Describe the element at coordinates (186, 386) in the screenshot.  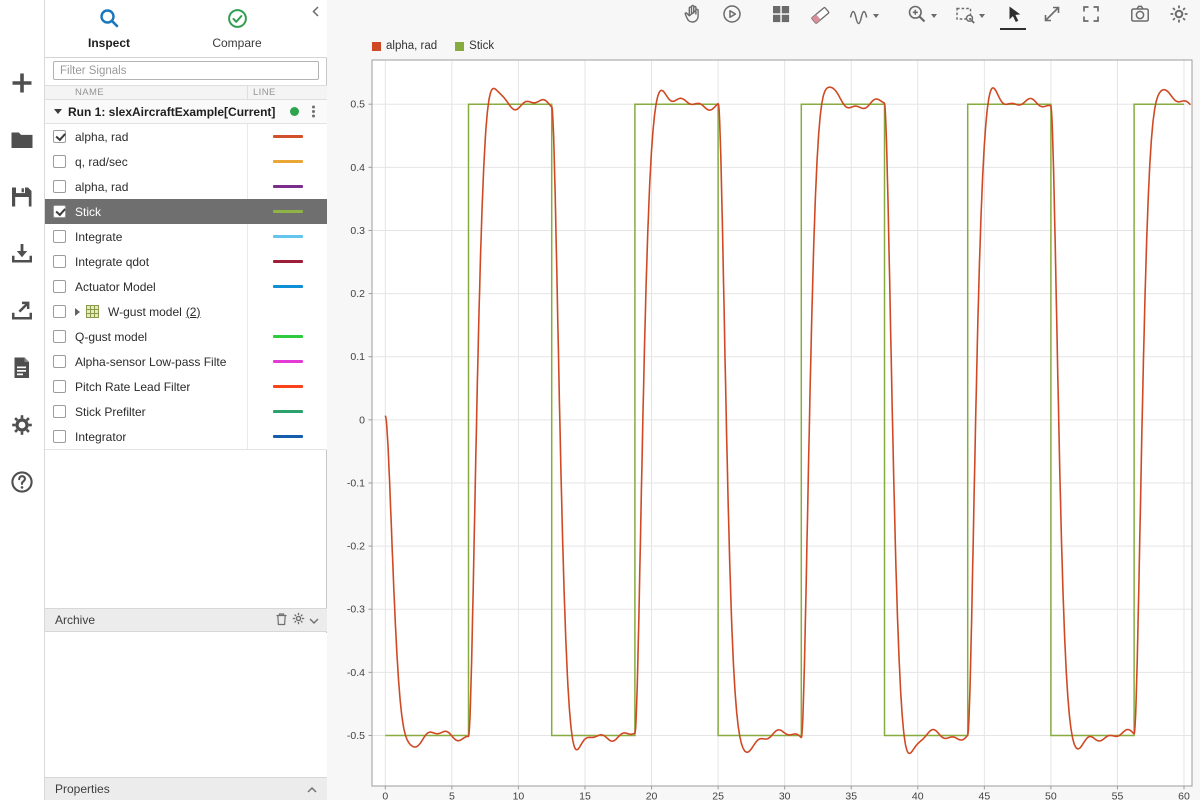
I see `signal-row: Pitch Rate Lead Filter` at that location.